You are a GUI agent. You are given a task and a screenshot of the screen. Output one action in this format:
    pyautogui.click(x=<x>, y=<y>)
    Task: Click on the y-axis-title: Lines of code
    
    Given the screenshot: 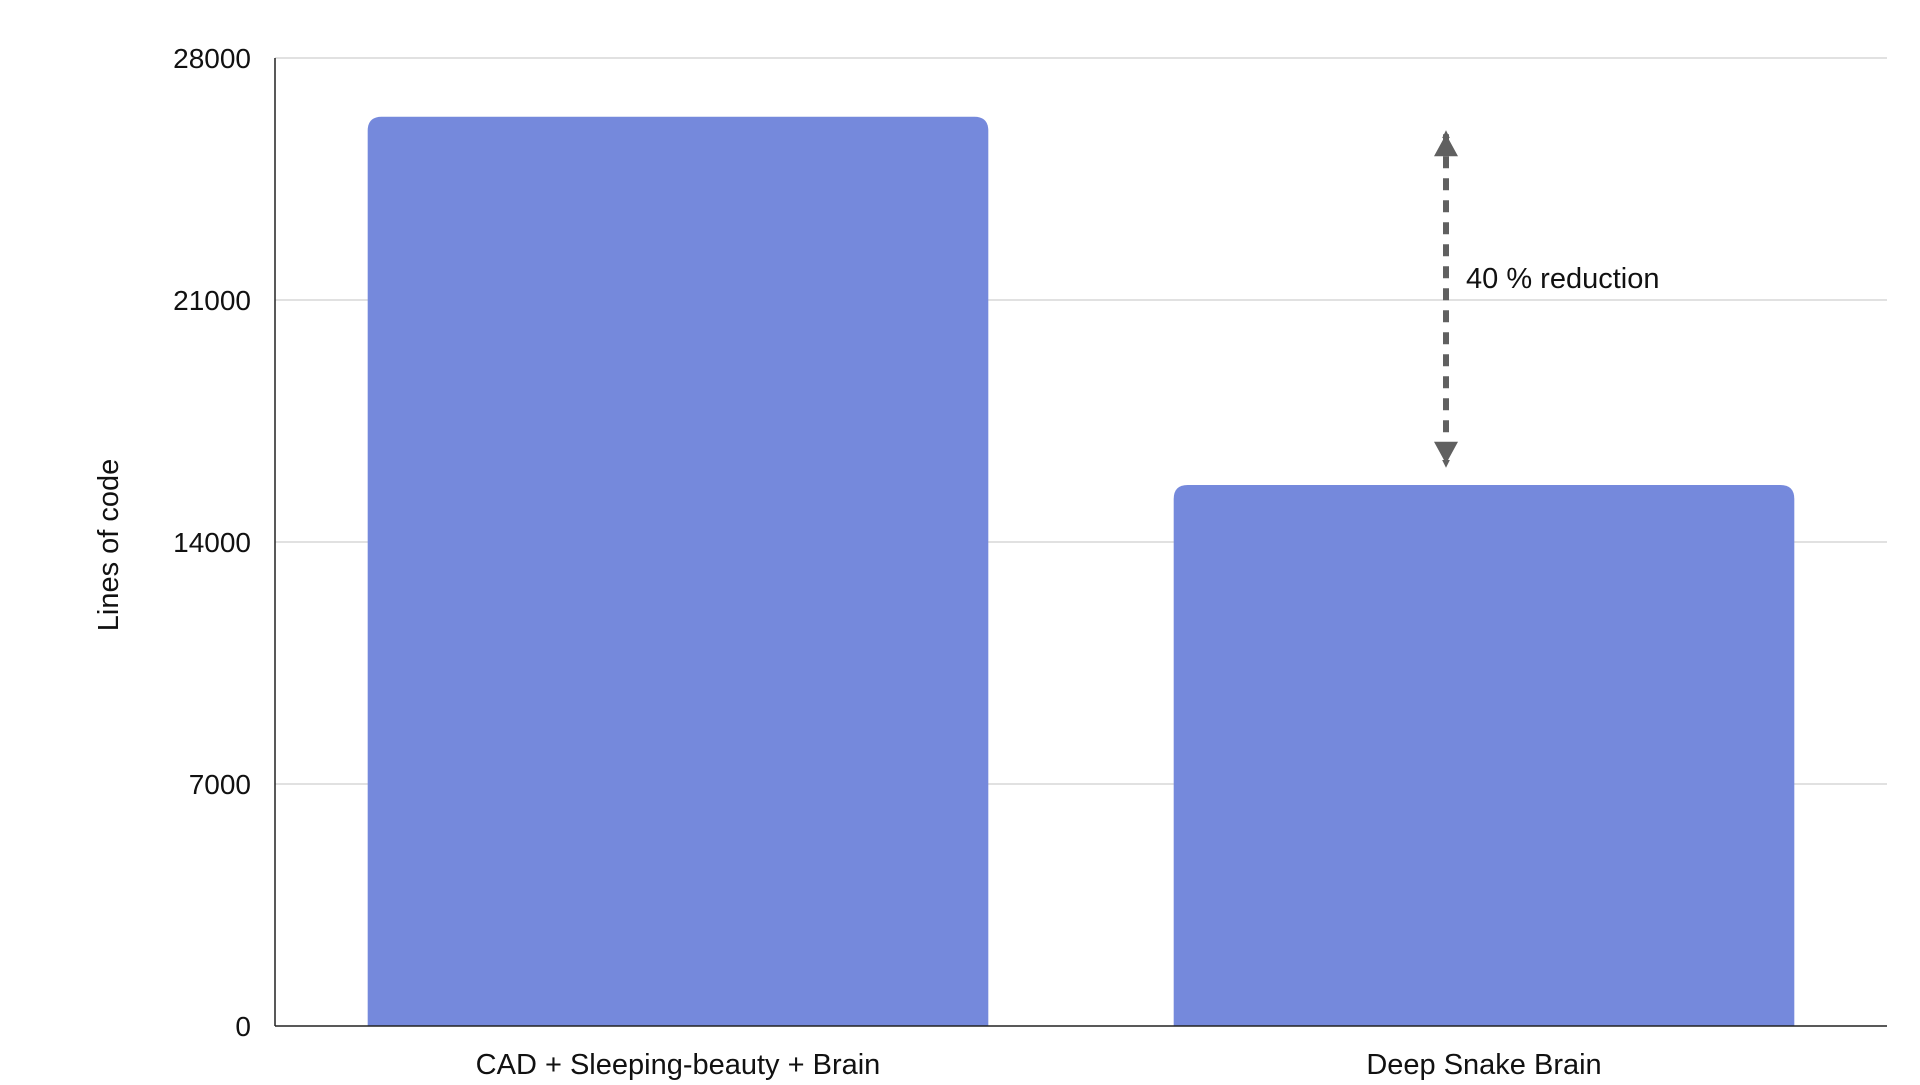 What is the action you would take?
    pyautogui.click(x=109, y=545)
    